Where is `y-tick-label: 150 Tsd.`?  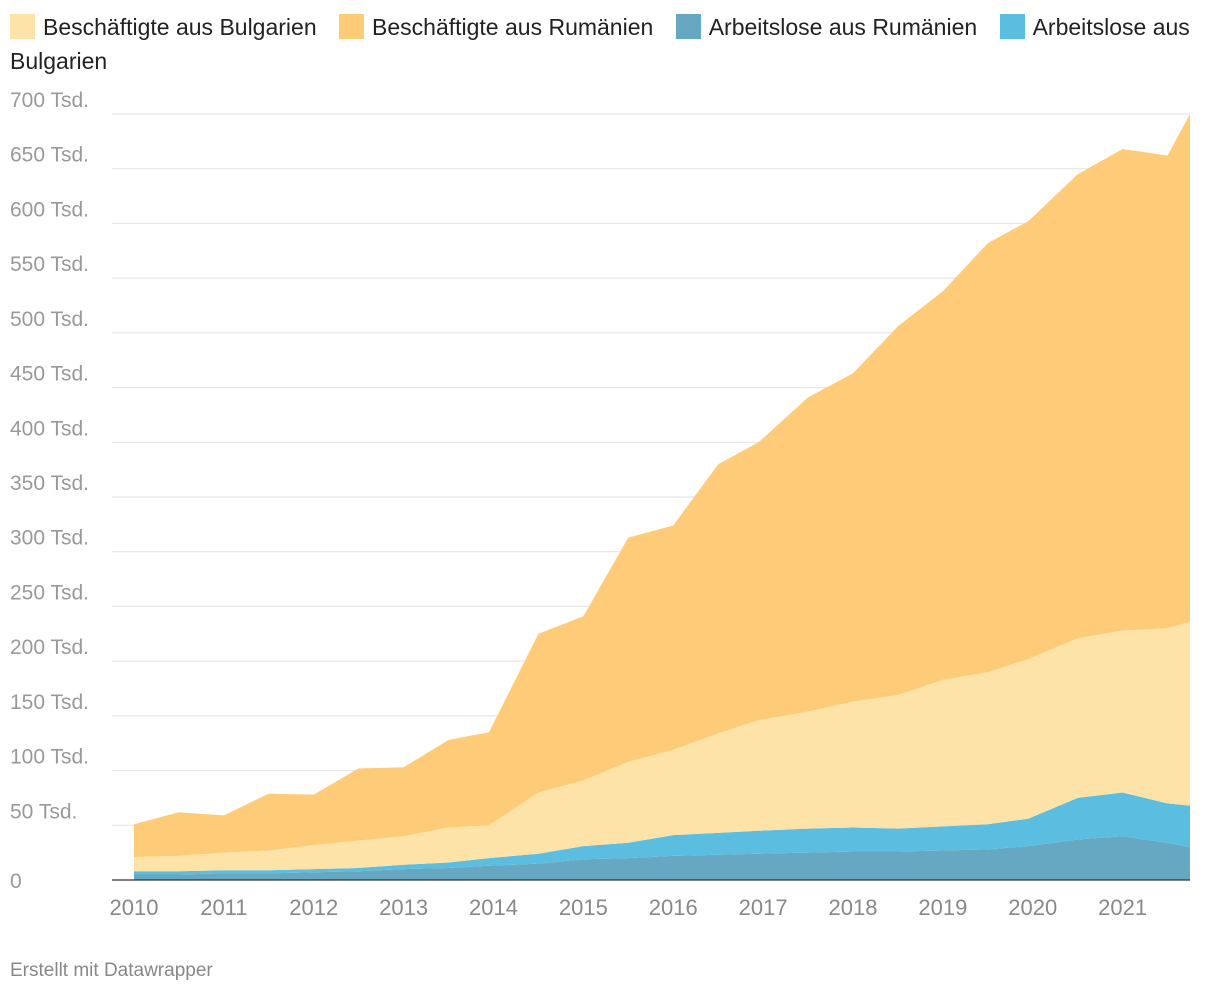 y-tick-label: 150 Tsd. is located at coordinates (49, 702).